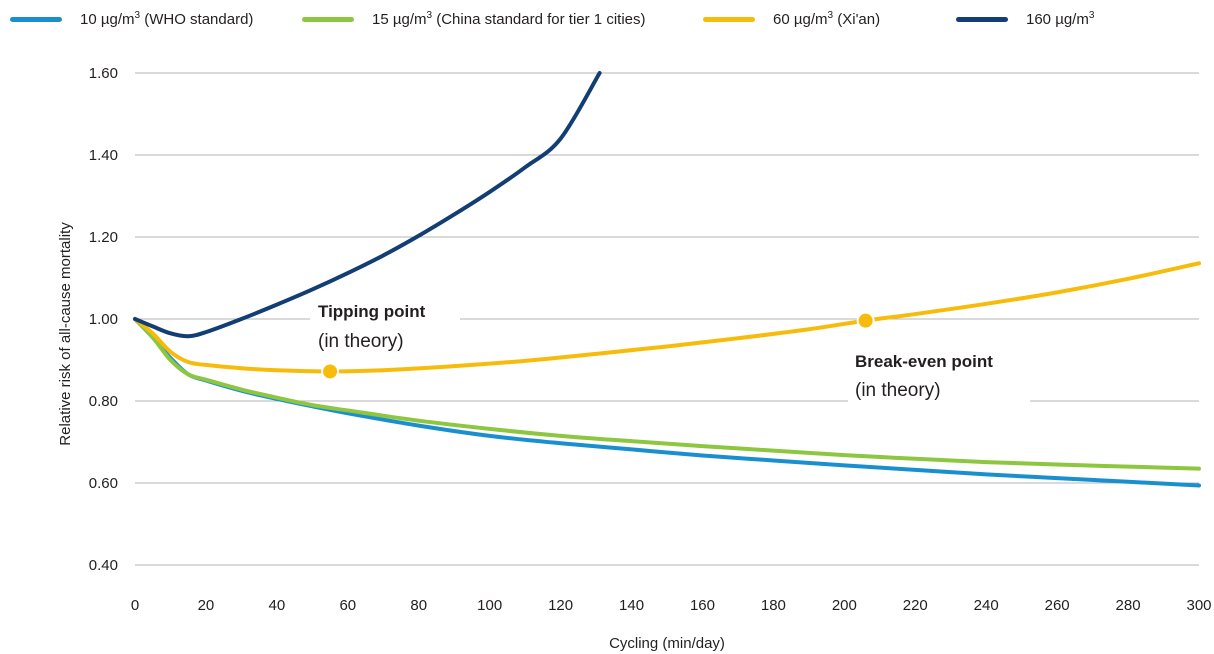  What do you see at coordinates (277, 605) in the screenshot?
I see `x-tick-label: 40` at bounding box center [277, 605].